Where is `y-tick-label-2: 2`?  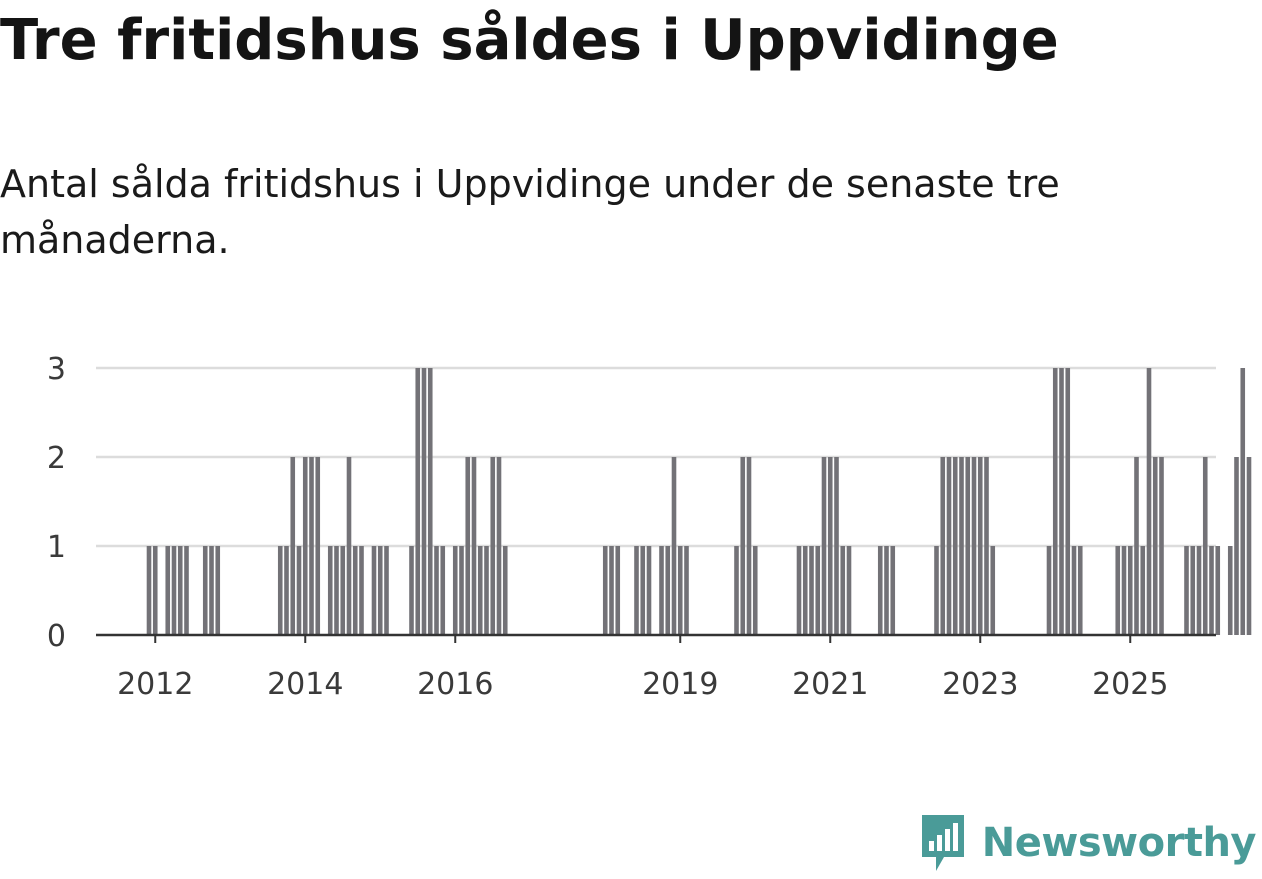
y-tick-label-2: 2 is located at coordinates (56, 458).